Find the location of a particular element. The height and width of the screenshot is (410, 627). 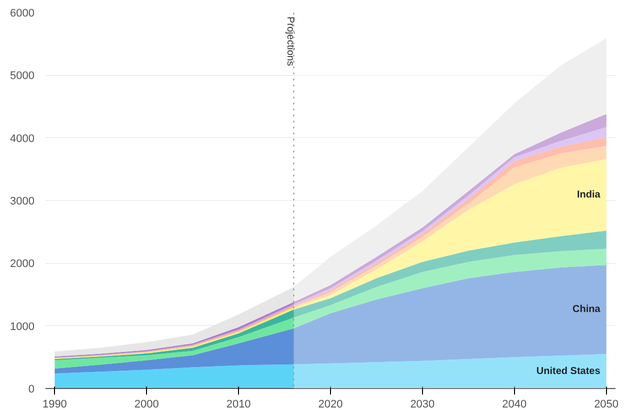

x-tick-label: 2050 is located at coordinates (606, 404).